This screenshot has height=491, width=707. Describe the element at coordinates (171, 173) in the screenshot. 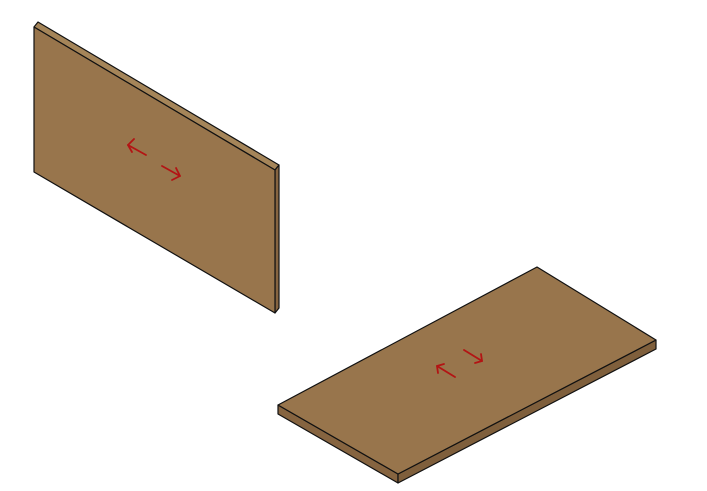

I see `grain-arrow-right-icon` at that location.